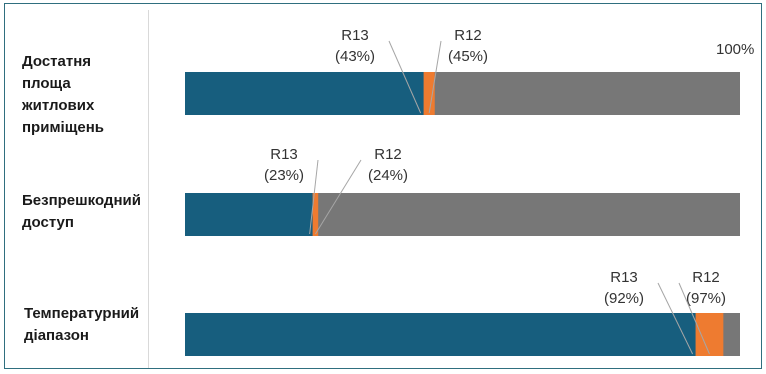 The height and width of the screenshot is (374, 766). I want to click on annotation-r12-value-1: (45%), so click(468, 56).